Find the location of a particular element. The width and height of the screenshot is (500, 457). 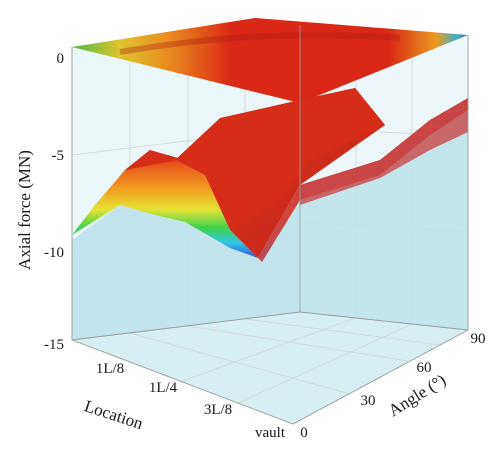

y-tick-label: 30 is located at coordinates (368, 401).